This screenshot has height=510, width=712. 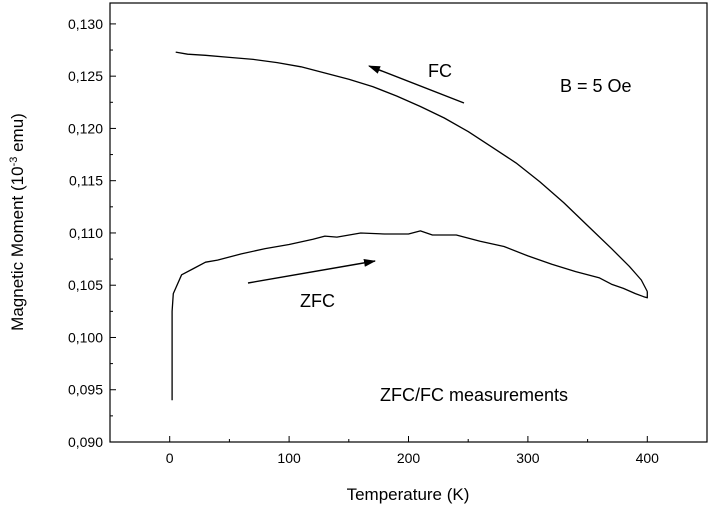 What do you see at coordinates (85, 128) in the screenshot?
I see `y-tick-label: 0,120` at bounding box center [85, 128].